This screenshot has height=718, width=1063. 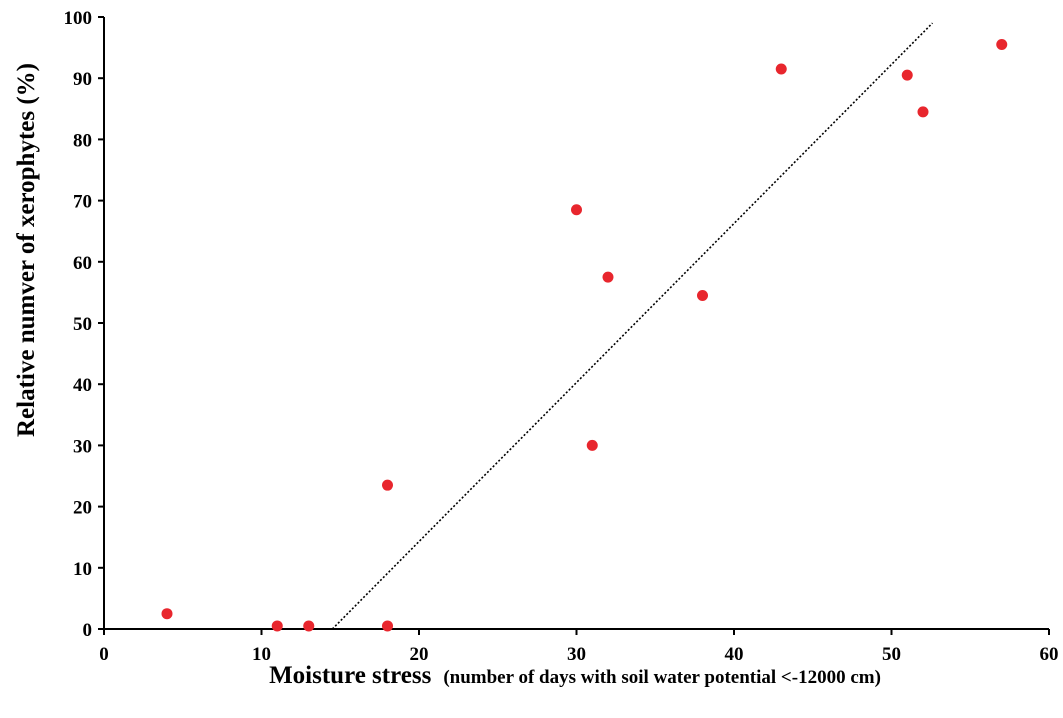 What do you see at coordinates (104, 654) in the screenshot?
I see `x-tick-label: 0` at bounding box center [104, 654].